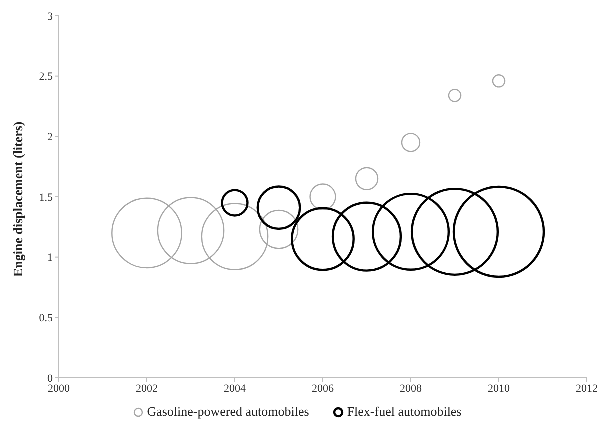  Describe the element at coordinates (46, 318) in the screenshot. I see `y-tick-label: 0.5` at that location.